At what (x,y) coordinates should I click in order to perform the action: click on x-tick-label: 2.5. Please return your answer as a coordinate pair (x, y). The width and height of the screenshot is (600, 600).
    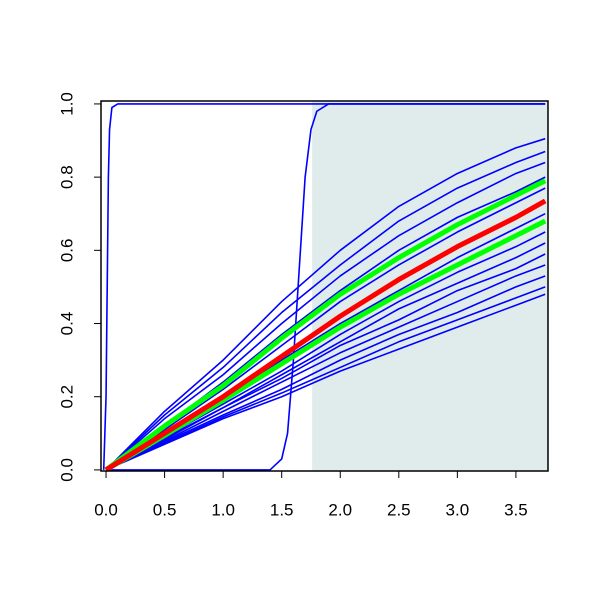
    Looking at the image, I should click on (399, 509).